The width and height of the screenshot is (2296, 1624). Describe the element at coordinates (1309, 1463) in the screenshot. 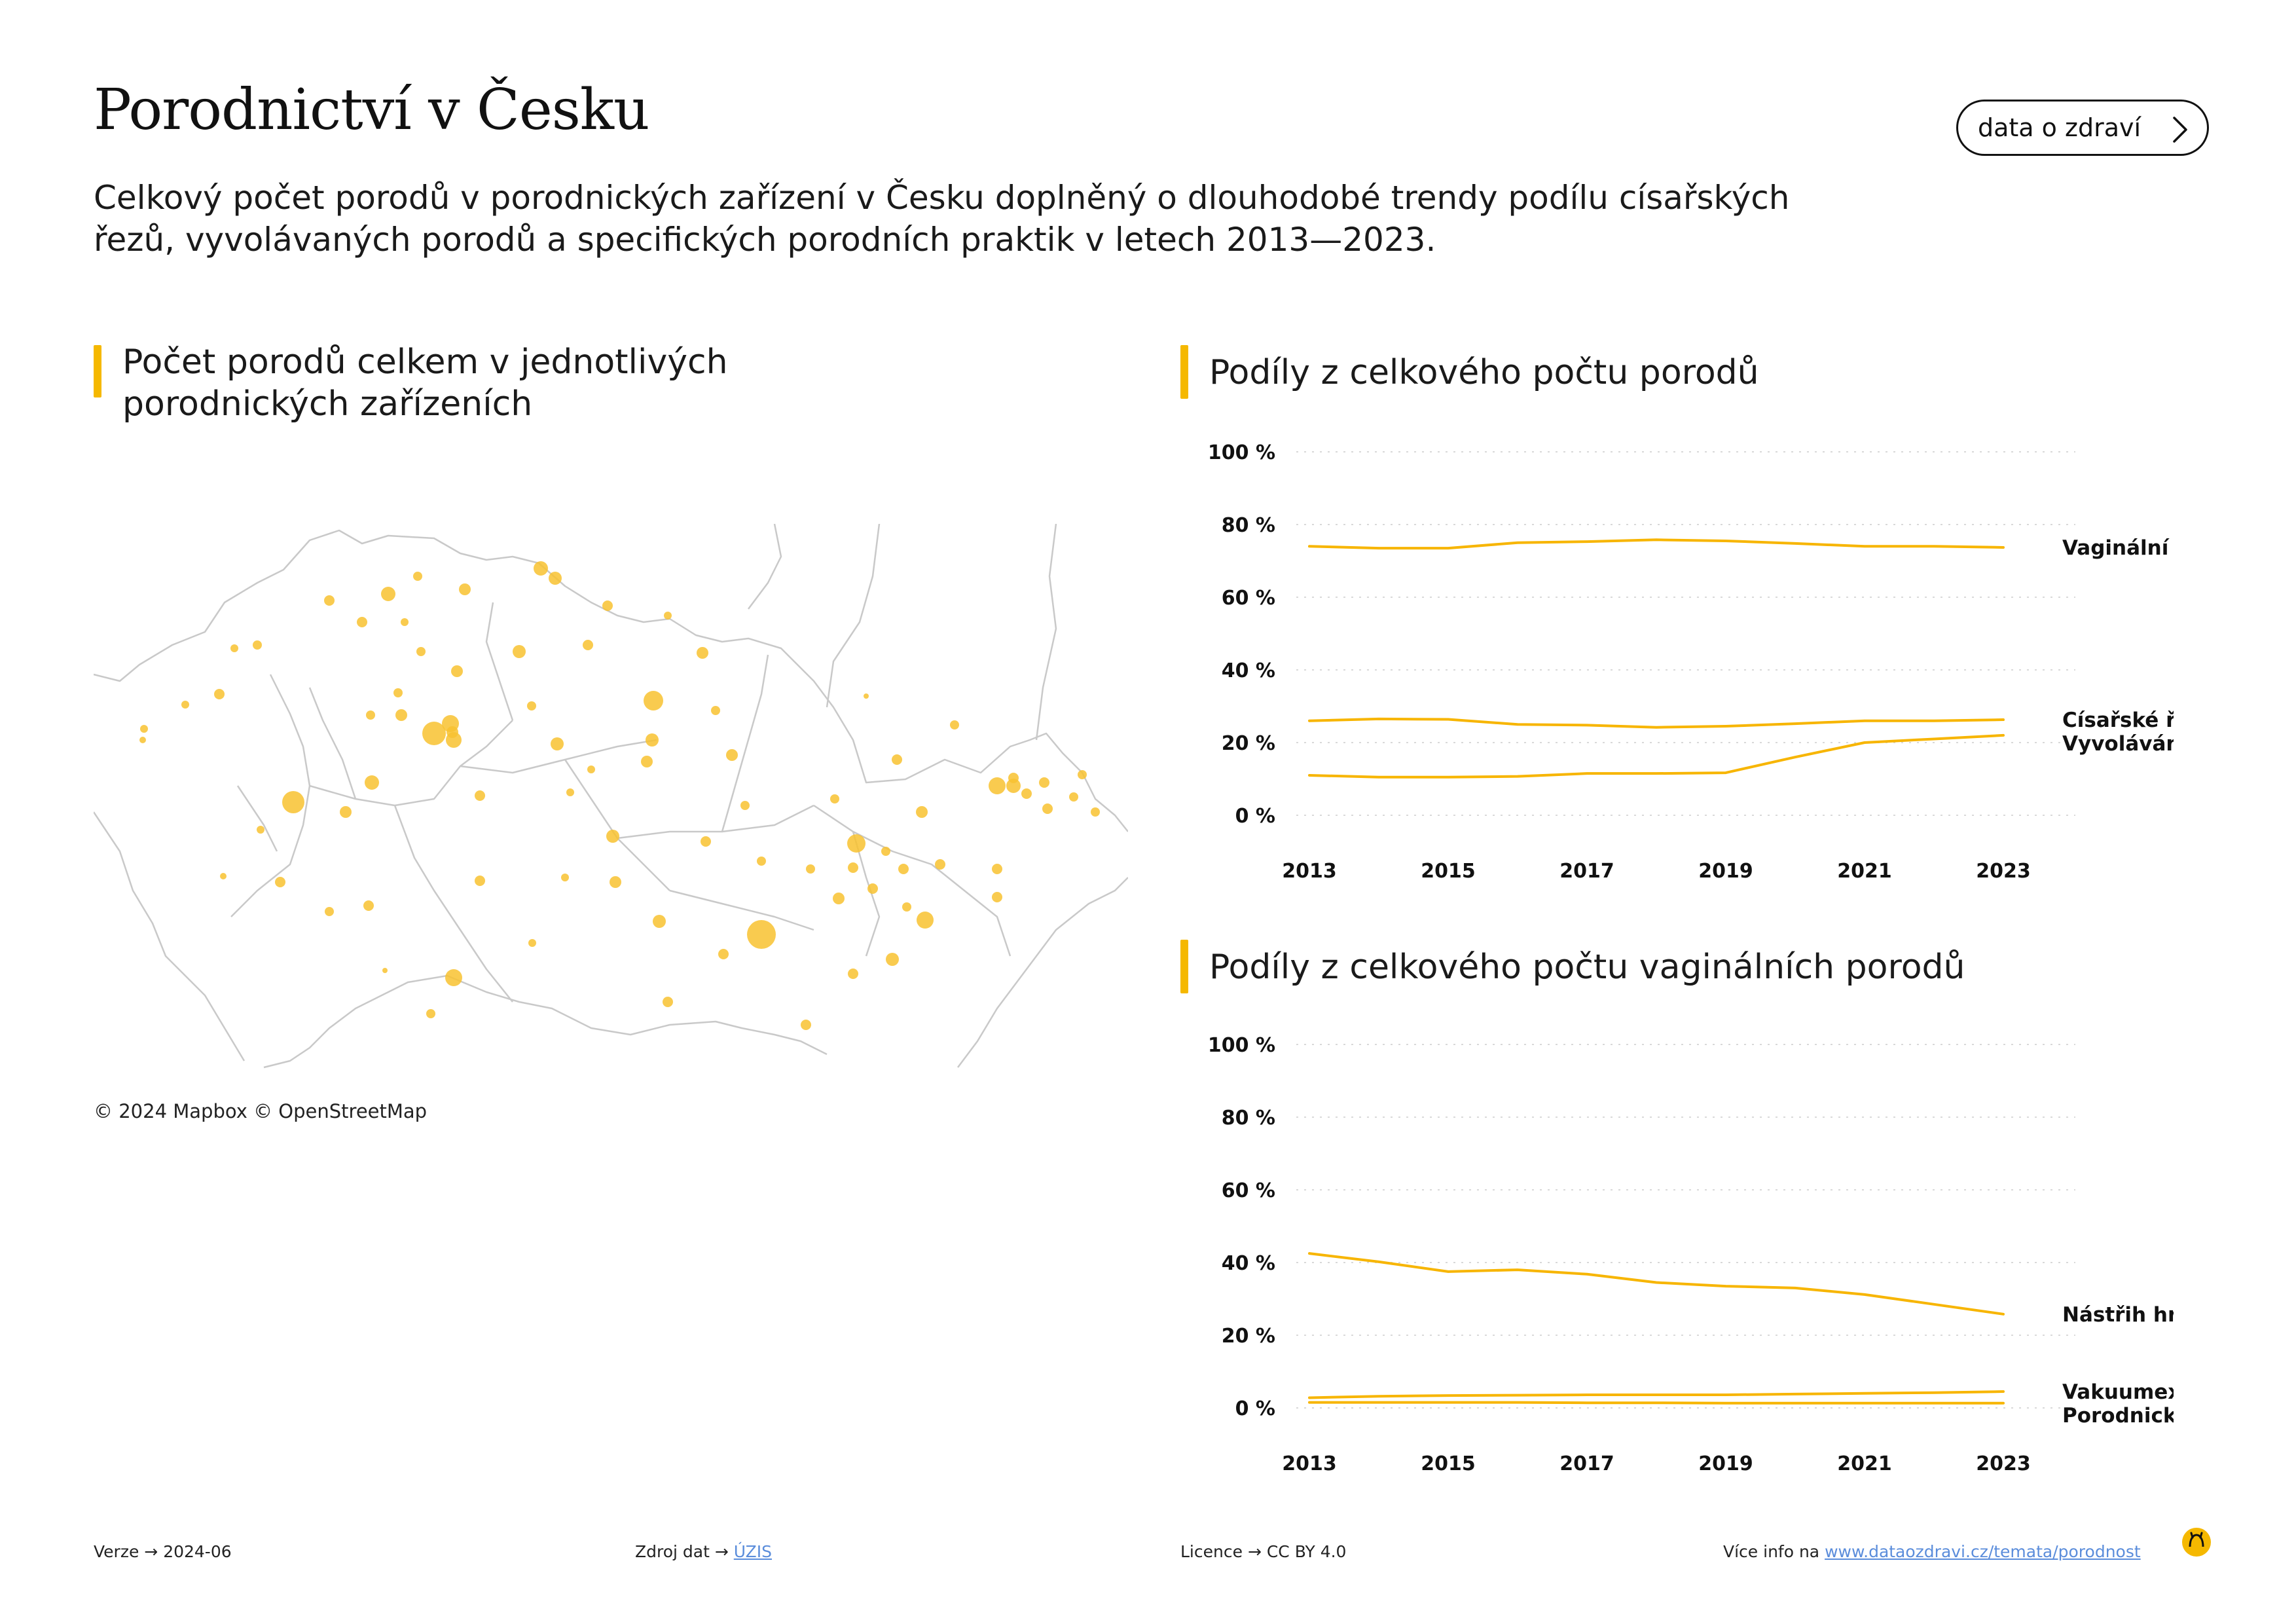

I see `x-tick-label: 2013` at that location.